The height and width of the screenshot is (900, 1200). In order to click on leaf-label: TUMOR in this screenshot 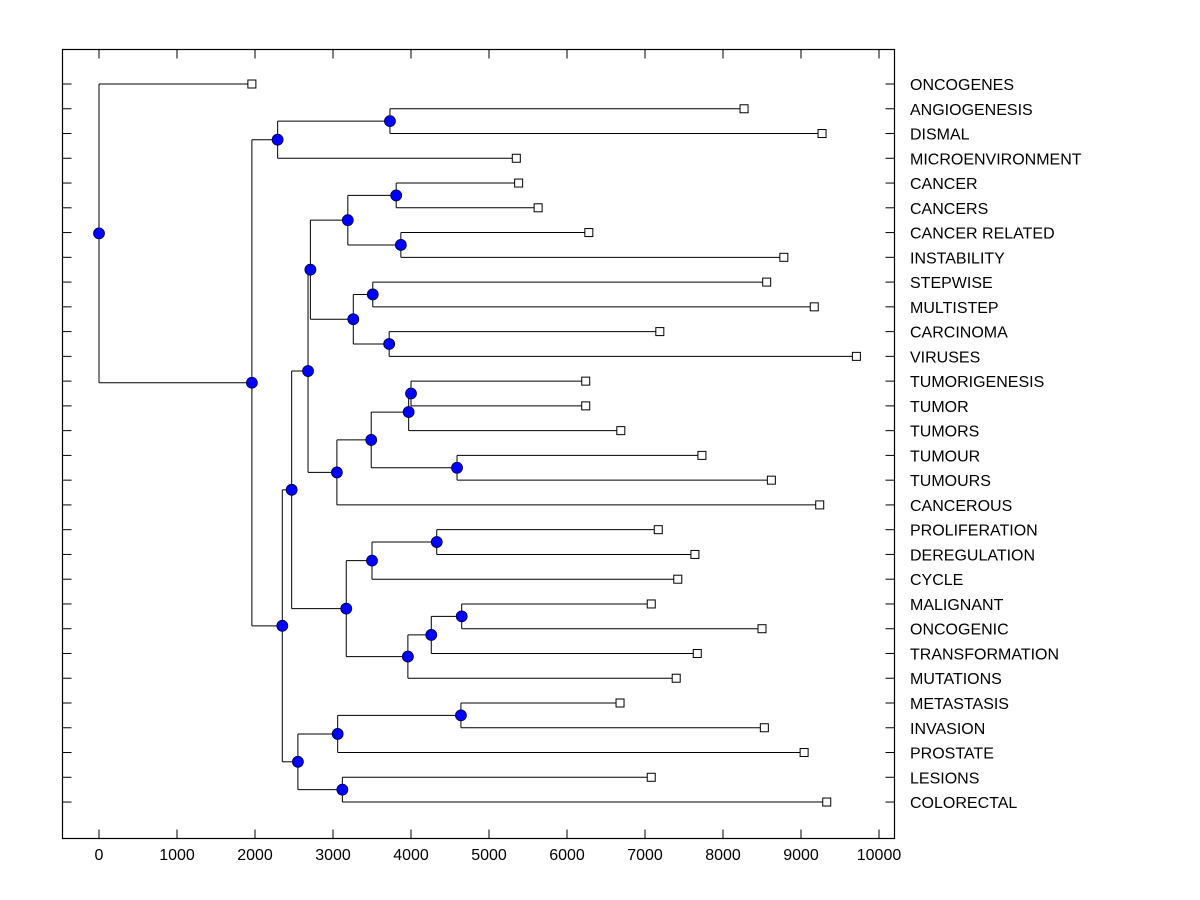, I will do `click(939, 407)`.